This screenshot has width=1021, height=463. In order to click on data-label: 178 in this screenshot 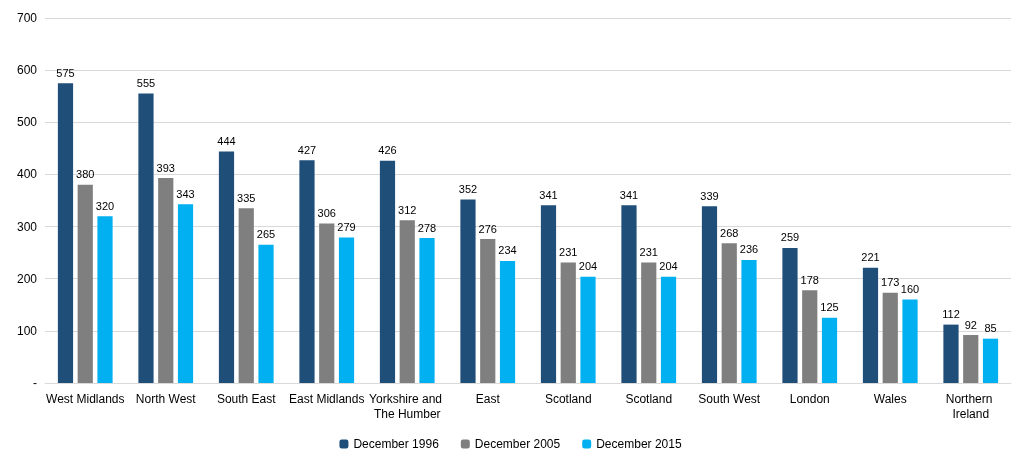, I will do `click(809, 279)`.